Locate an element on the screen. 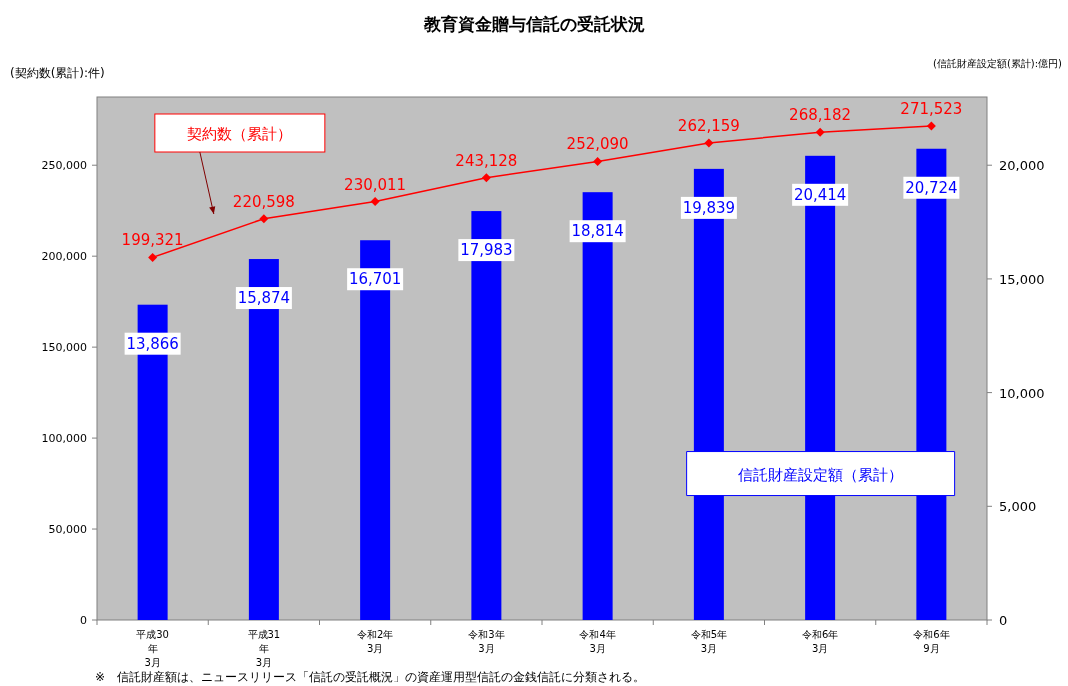  data-label: 199,321 is located at coordinates (152, 240).